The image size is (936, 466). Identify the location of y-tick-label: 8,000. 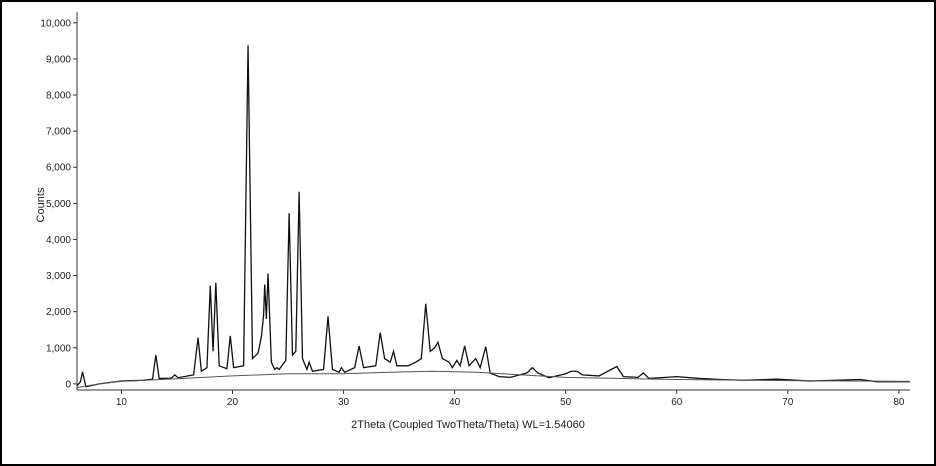
(58, 96).